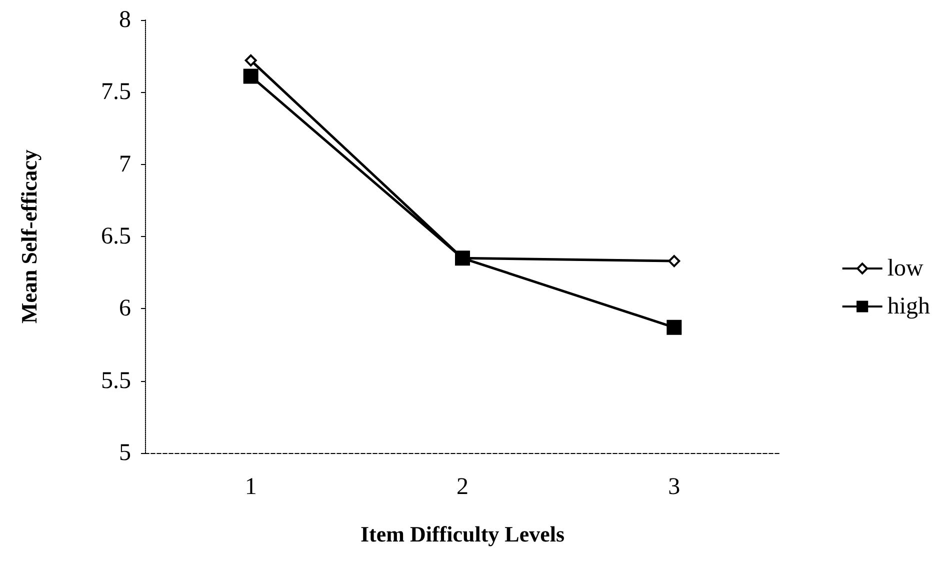  Describe the element at coordinates (905, 269) in the screenshot. I see `legend-label: low` at that location.